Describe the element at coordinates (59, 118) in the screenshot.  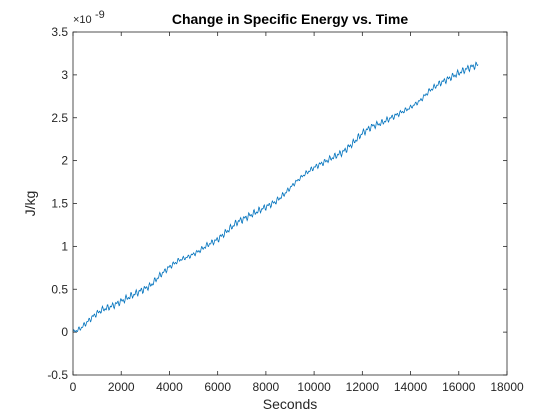
I see `y-tick-label: 2.5` at that location.